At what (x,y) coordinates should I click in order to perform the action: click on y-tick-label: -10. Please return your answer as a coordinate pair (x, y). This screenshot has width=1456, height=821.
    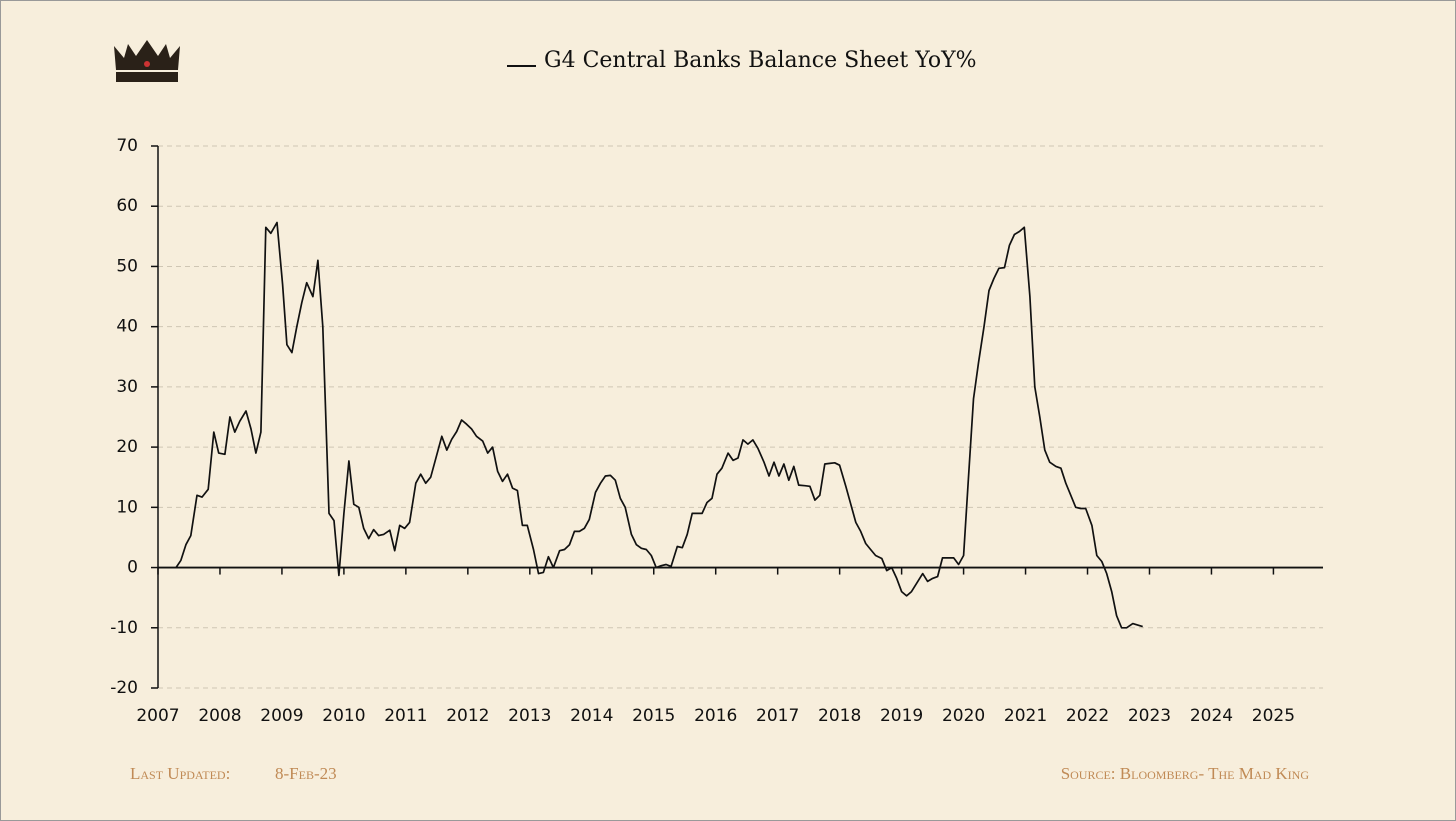
    Looking at the image, I should click on (124, 628).